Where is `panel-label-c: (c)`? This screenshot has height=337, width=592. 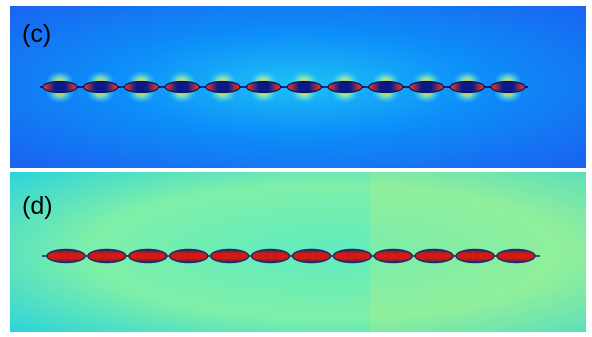
panel-label-c: (c) is located at coordinates (37, 34).